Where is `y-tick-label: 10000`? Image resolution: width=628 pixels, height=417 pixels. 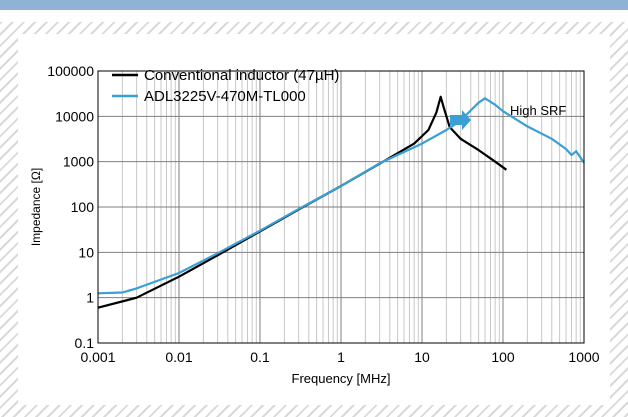 y-tick-label: 10000 is located at coordinates (74, 116).